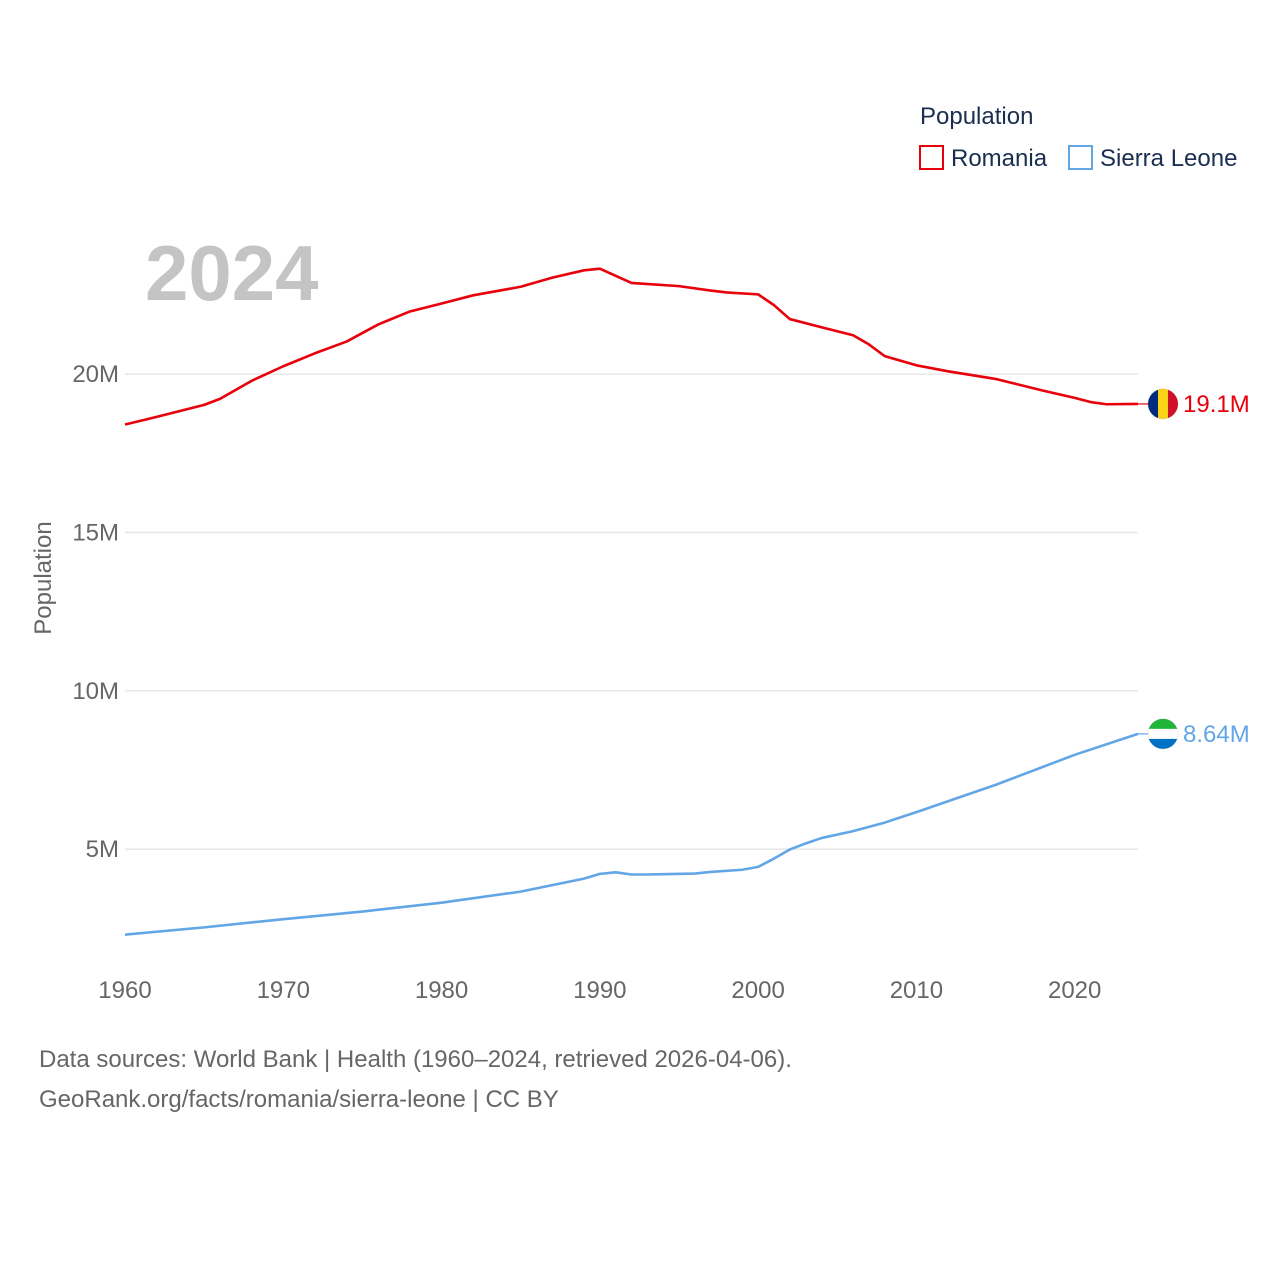 The height and width of the screenshot is (1280, 1280). I want to click on y-tick-label: 15M, so click(95, 533).